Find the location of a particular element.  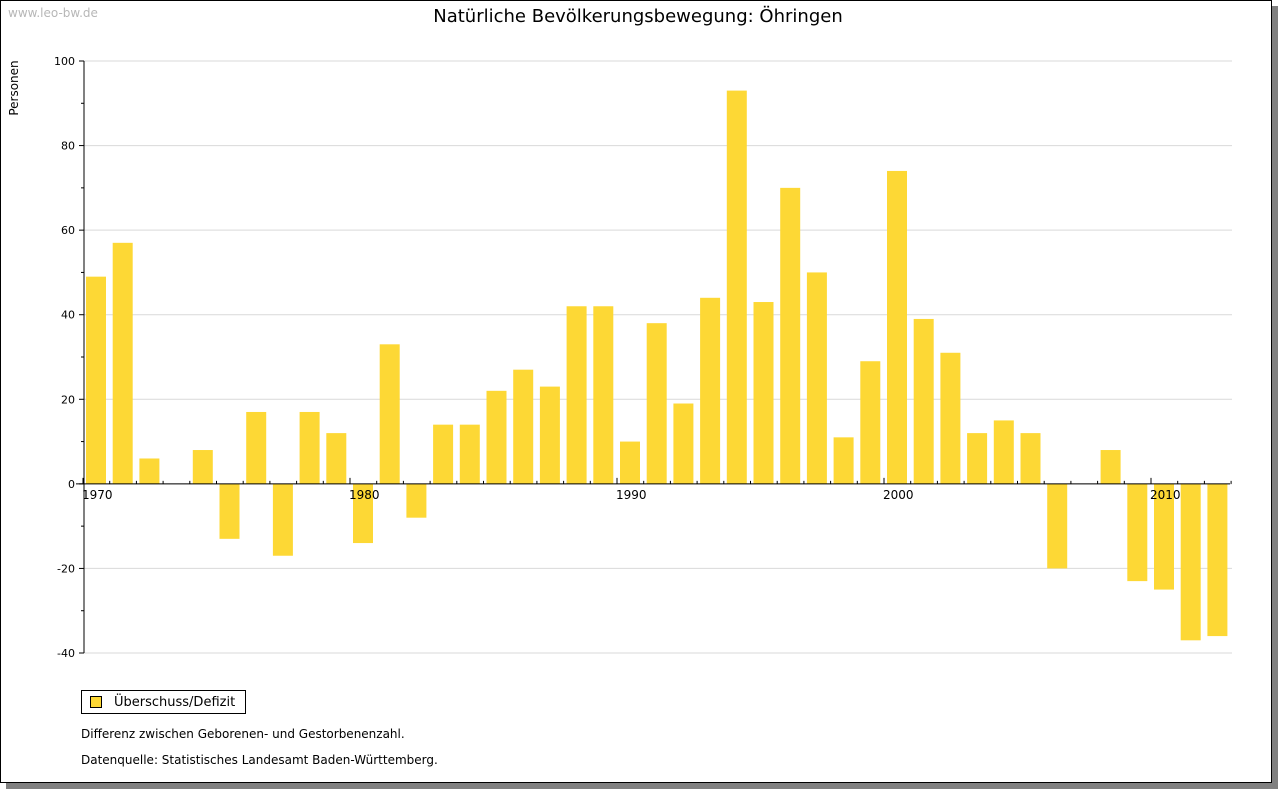

y-tick-label: 80 is located at coordinates (68, 146).